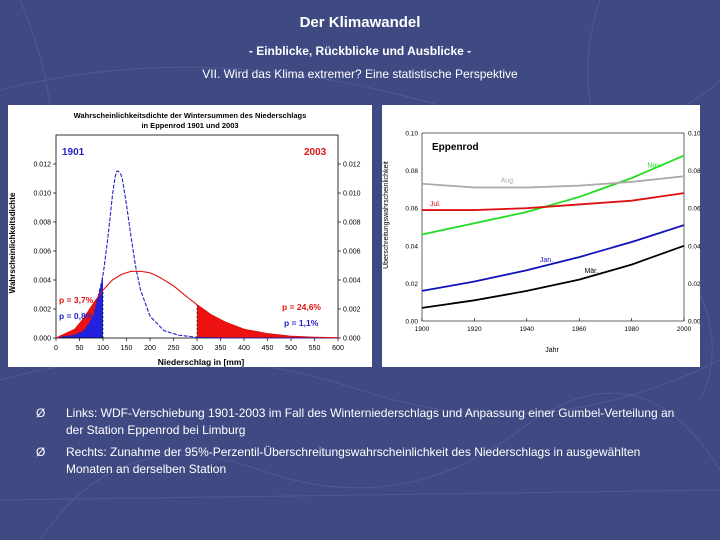 This screenshot has width=720, height=540. I want to click on series-label: Nov., so click(654, 165).